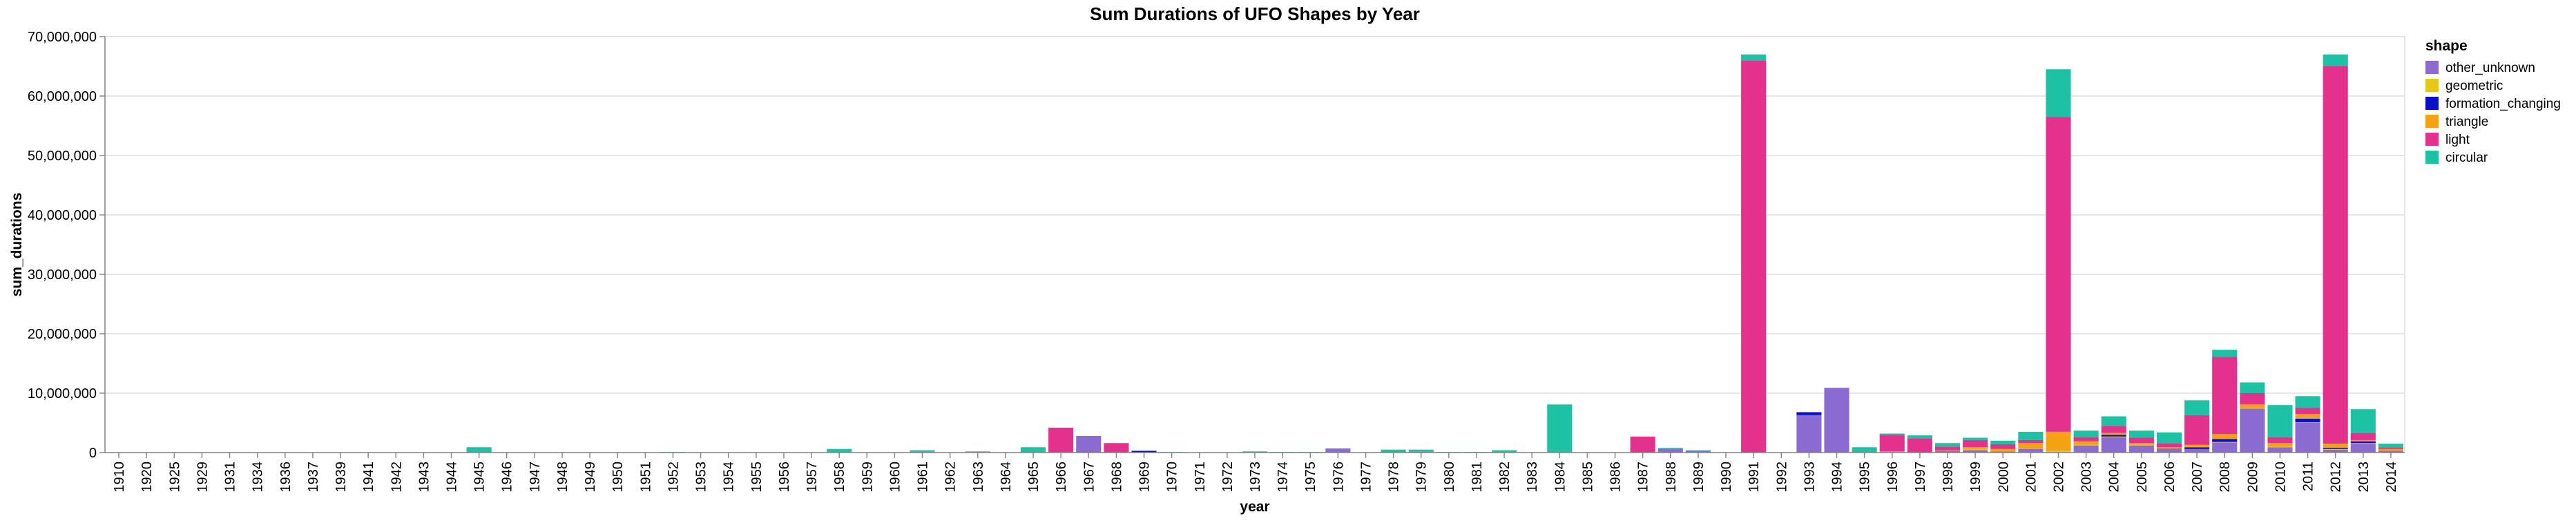 This screenshot has width=2576, height=521. I want to click on bar-formation_changing-2008, so click(2225, 440).